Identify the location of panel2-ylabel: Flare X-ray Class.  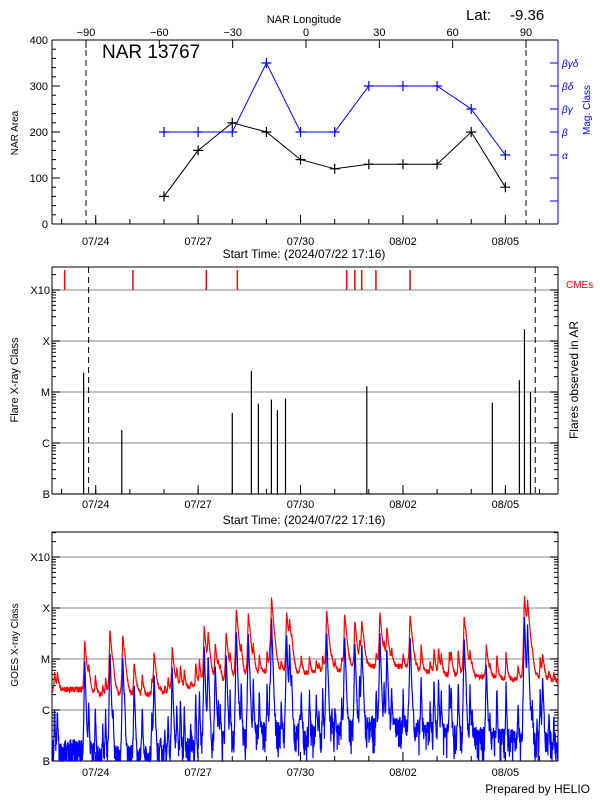
(15, 379).